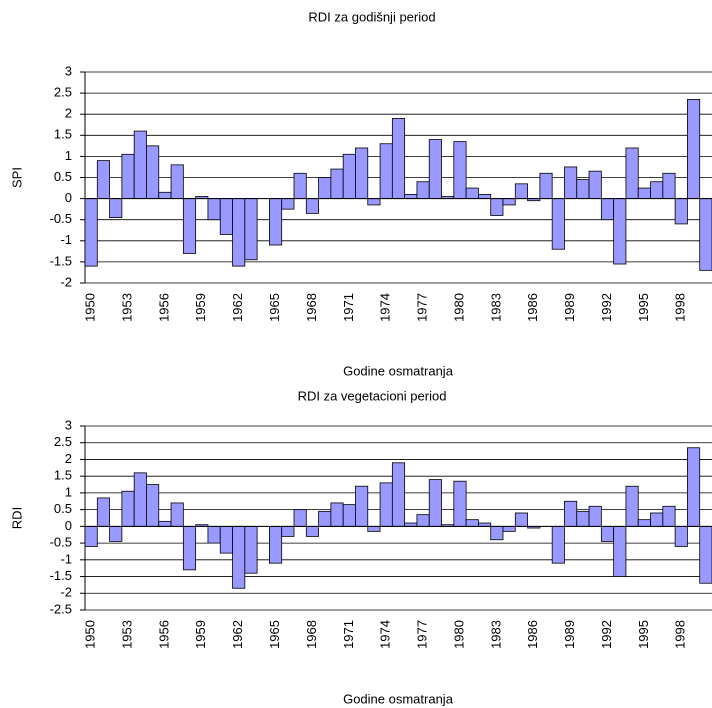 This screenshot has width=712, height=708. I want to click on y-tick-label: 1.5, so click(63, 134).